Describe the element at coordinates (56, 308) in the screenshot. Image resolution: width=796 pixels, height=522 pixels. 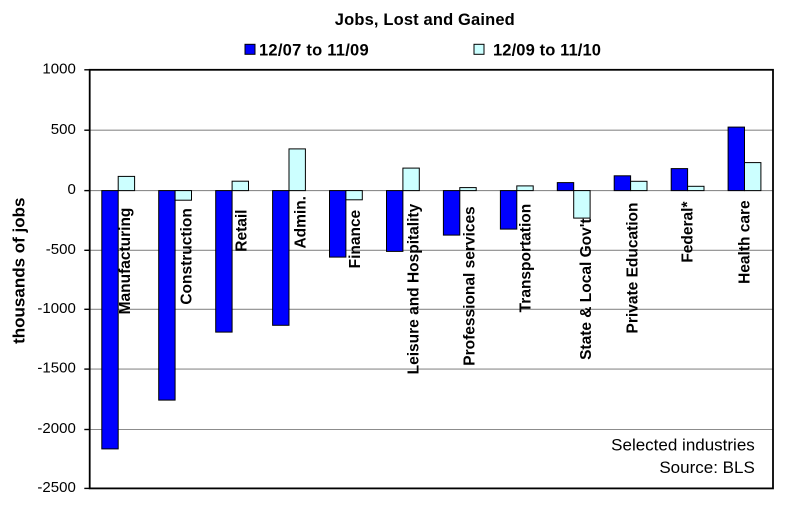
I see `svg-text: -1000` at that location.